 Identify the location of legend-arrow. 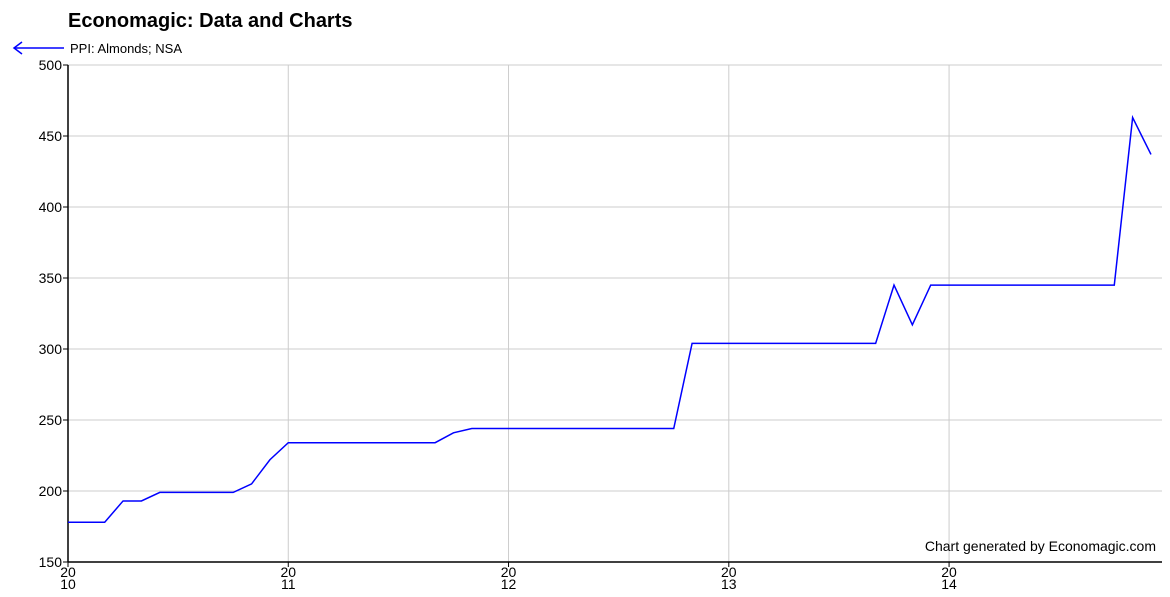
(38, 48).